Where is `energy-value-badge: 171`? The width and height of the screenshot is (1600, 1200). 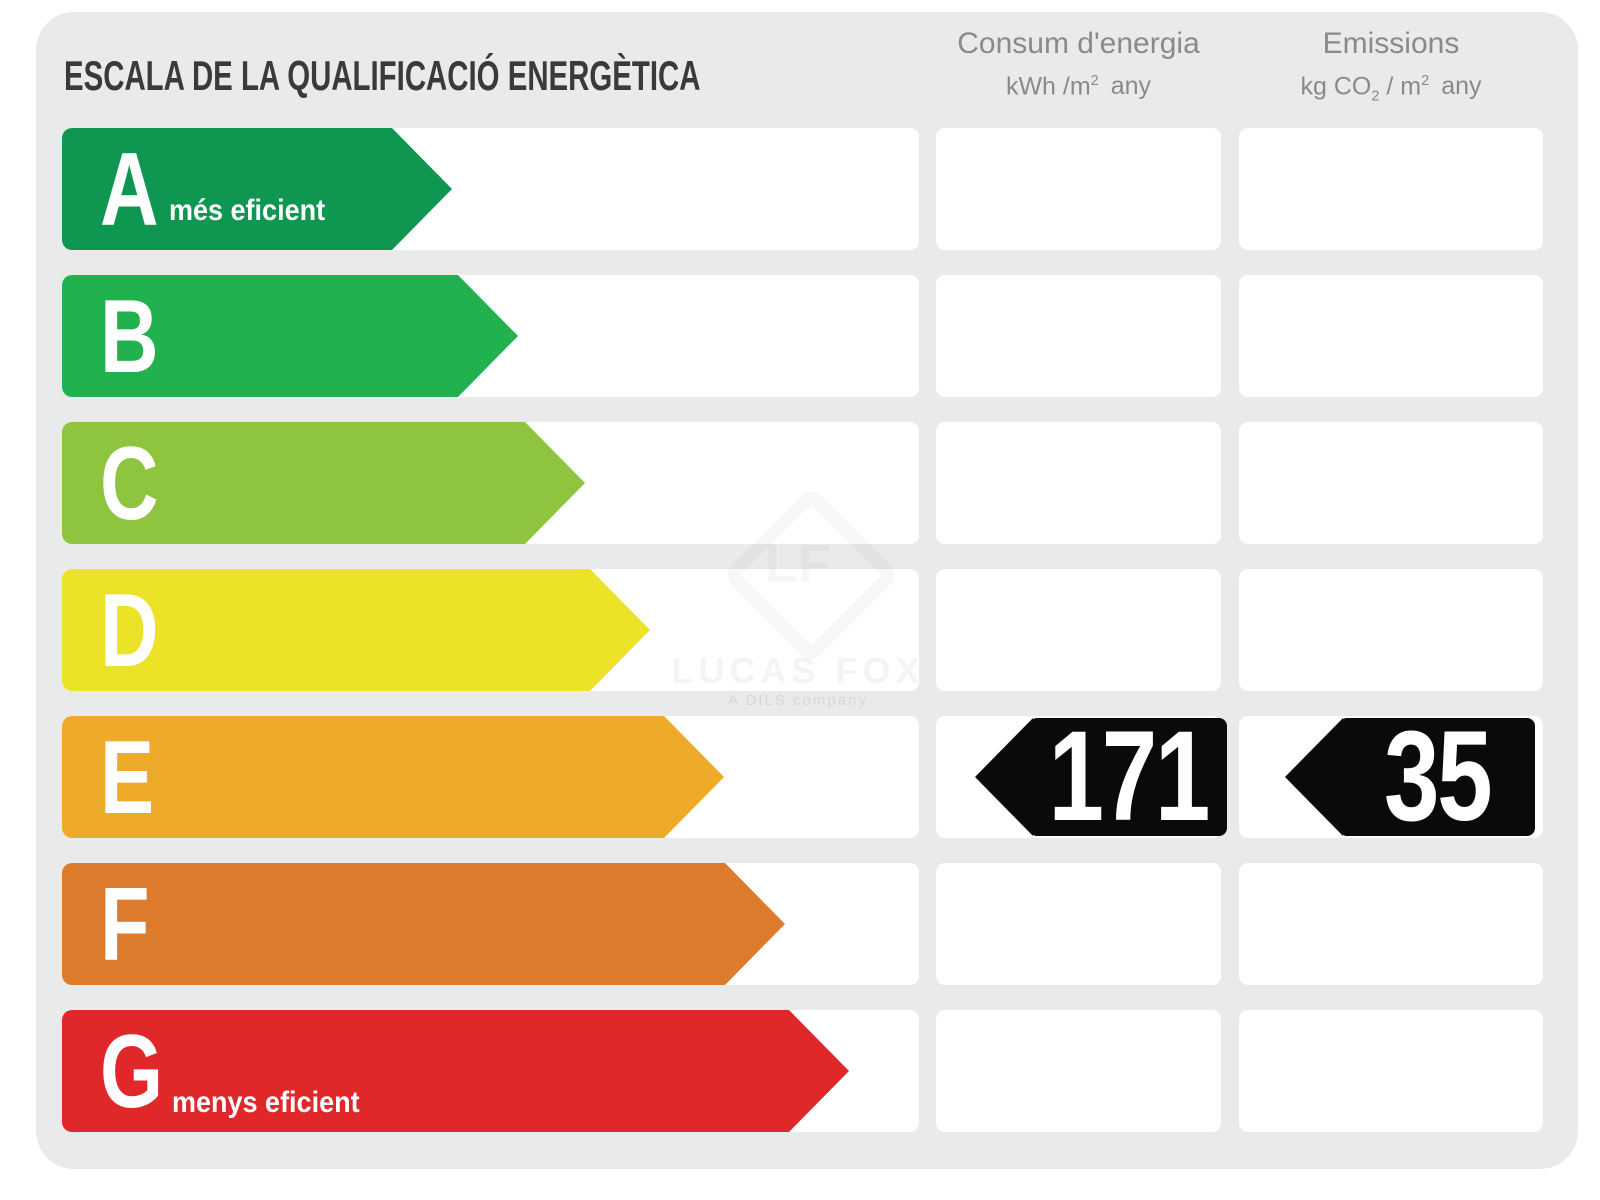
energy-value-badge: 171 is located at coordinates (1101, 777).